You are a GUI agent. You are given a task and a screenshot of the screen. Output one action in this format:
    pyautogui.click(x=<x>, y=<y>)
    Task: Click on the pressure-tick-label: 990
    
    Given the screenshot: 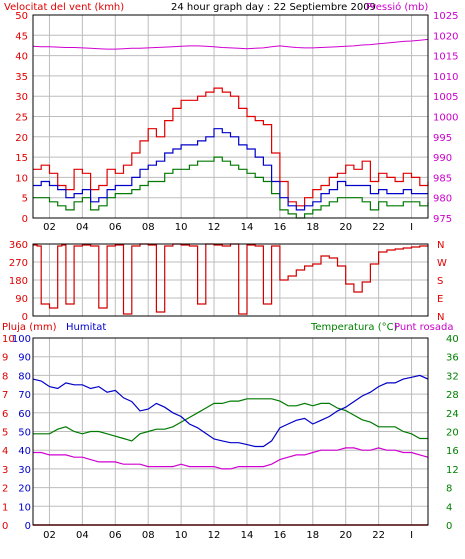 What is the action you would take?
    pyautogui.click(x=442, y=158)
    